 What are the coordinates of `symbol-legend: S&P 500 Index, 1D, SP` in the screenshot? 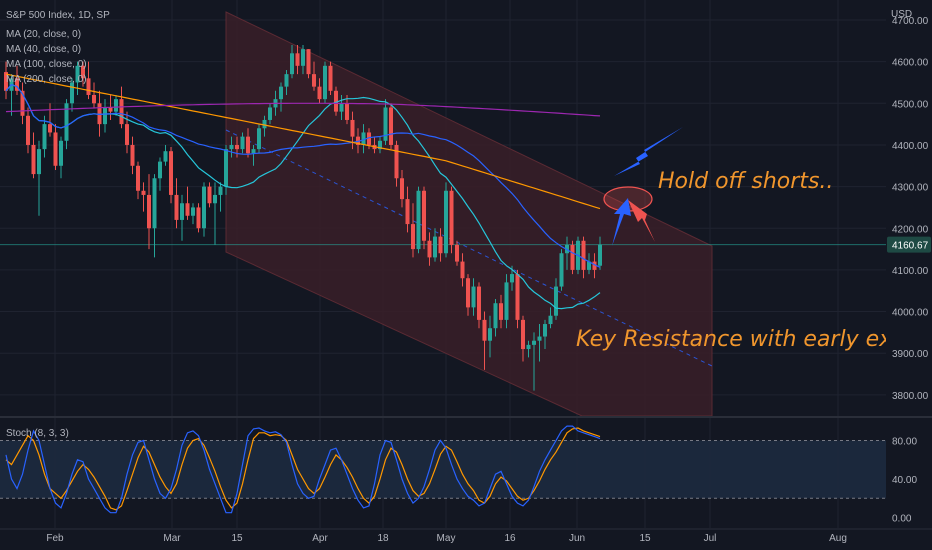 It's located at (58, 15).